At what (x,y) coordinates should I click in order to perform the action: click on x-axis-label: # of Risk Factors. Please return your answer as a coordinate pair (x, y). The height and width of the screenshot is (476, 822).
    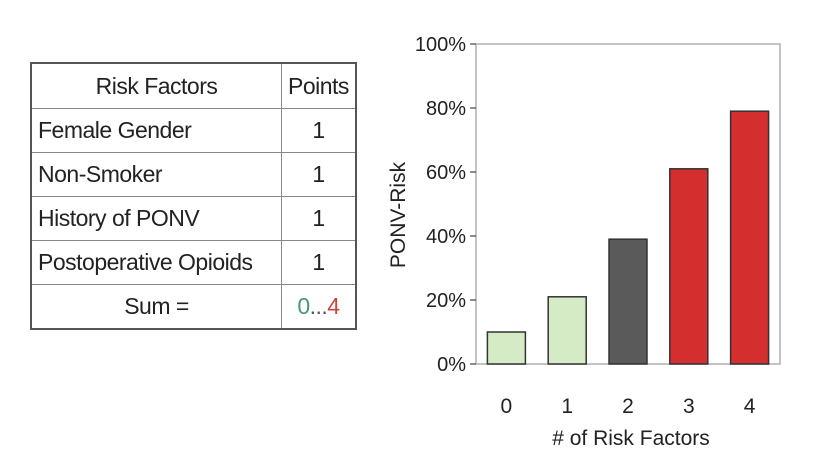
    Looking at the image, I should click on (631, 438).